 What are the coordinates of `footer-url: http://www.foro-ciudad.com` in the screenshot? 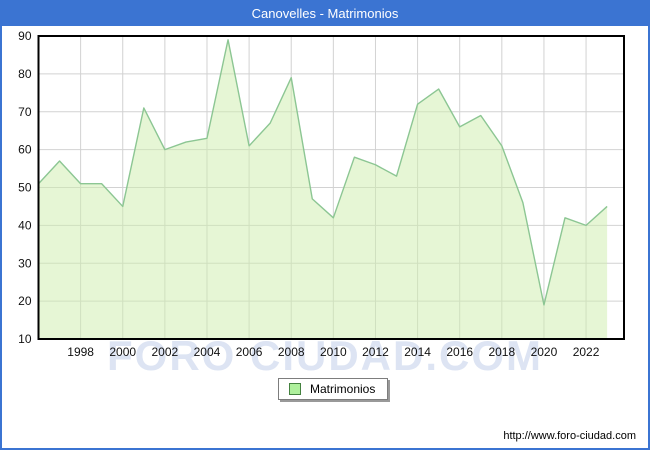 It's located at (569, 436).